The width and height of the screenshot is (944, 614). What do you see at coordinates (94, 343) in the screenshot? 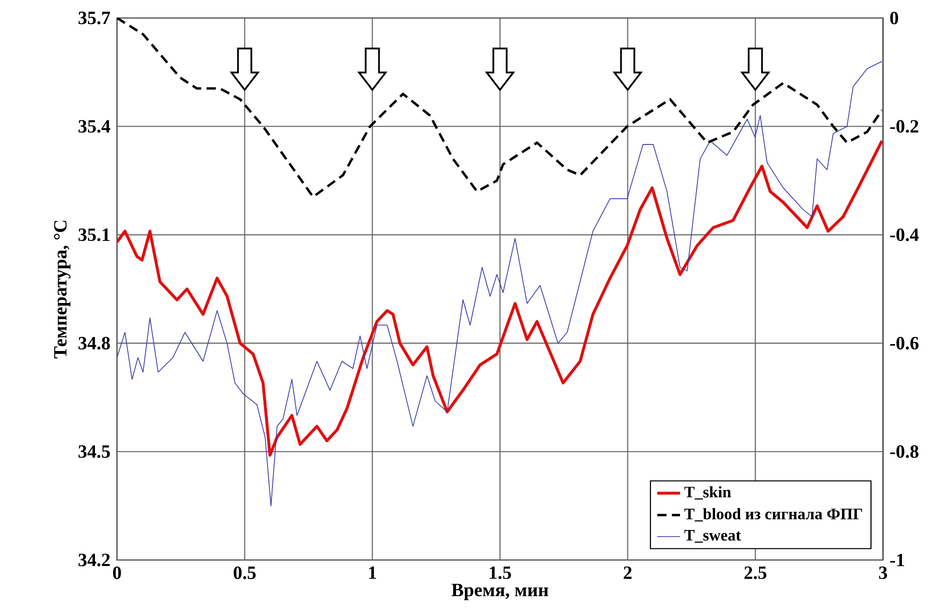
I see `y-tick-label: 34.8` at bounding box center [94, 343].